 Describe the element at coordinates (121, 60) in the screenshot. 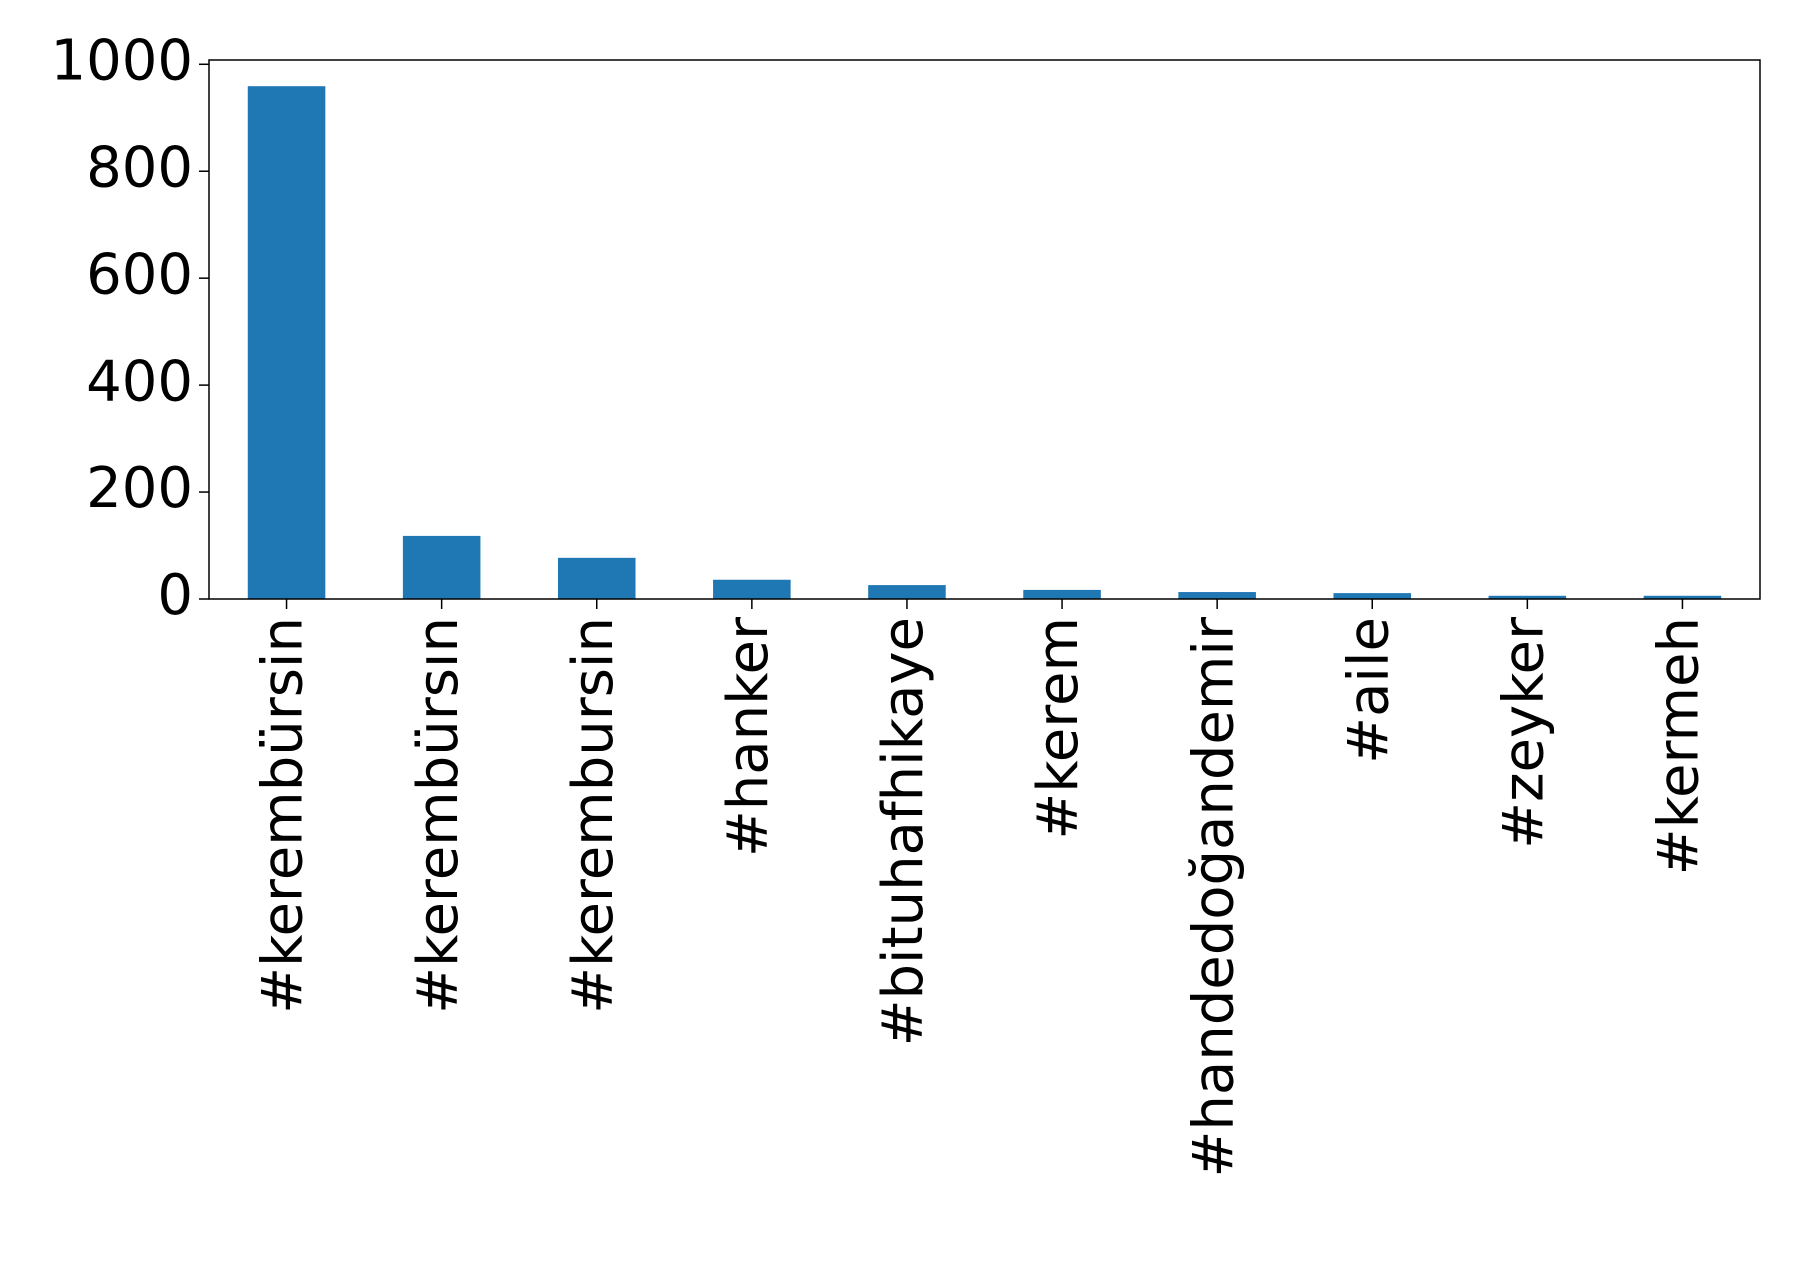

I see `y-tick-label: 1000` at that location.